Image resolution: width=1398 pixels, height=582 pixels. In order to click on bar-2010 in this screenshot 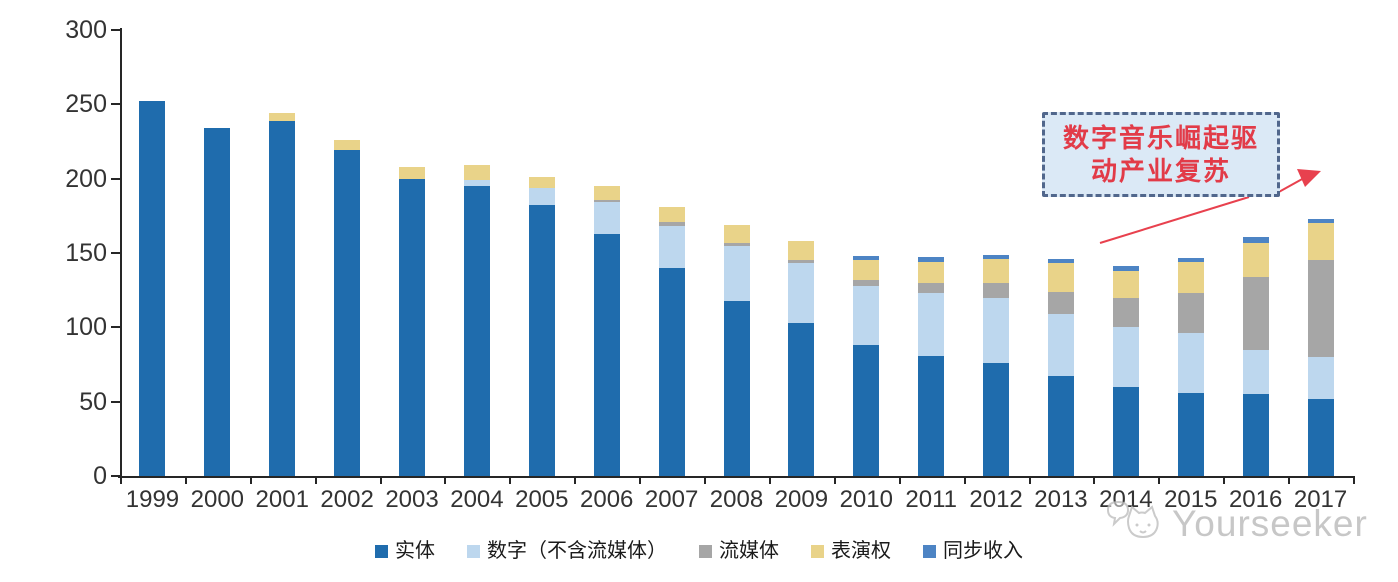, I will do `click(866, 366)`.